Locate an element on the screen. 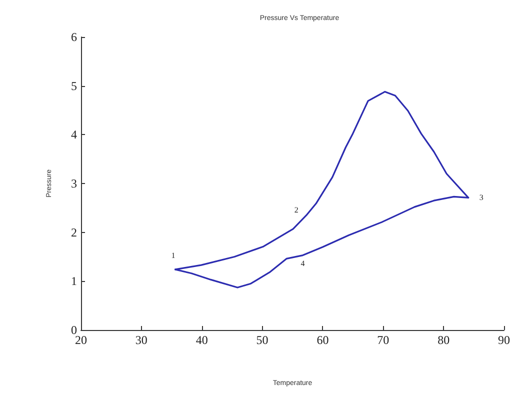  annotation: 1 is located at coordinates (173, 255).